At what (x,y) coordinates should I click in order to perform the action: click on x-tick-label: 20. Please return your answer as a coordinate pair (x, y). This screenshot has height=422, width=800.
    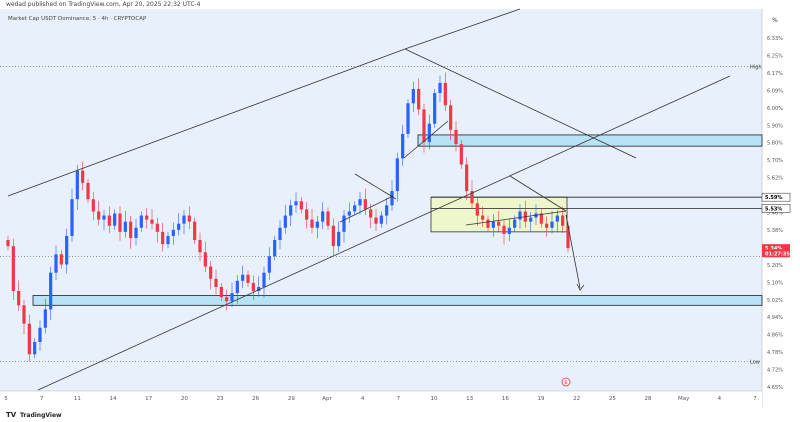
    Looking at the image, I should click on (184, 399).